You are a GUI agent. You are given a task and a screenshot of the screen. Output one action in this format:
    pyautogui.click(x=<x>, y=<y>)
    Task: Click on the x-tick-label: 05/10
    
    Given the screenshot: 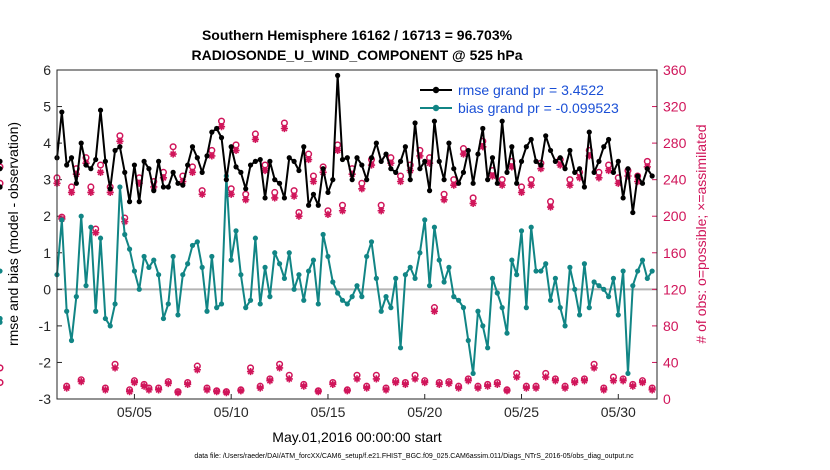 What is the action you would take?
    pyautogui.click(x=231, y=412)
    